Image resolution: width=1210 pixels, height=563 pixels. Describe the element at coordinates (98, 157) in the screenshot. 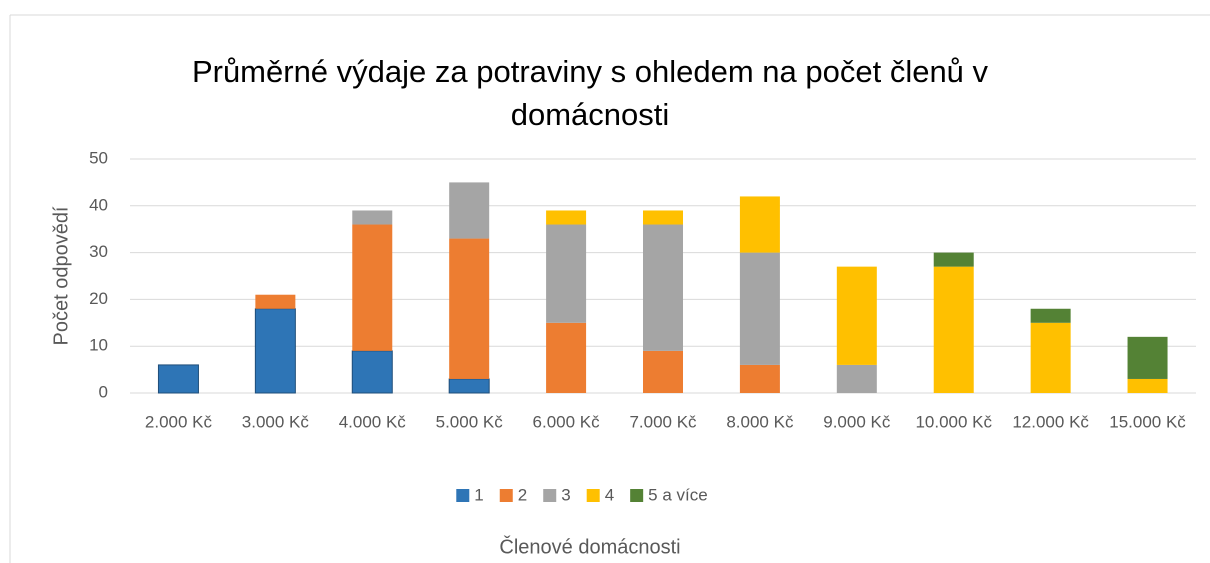

I see `y-tick-label: 50` at that location.